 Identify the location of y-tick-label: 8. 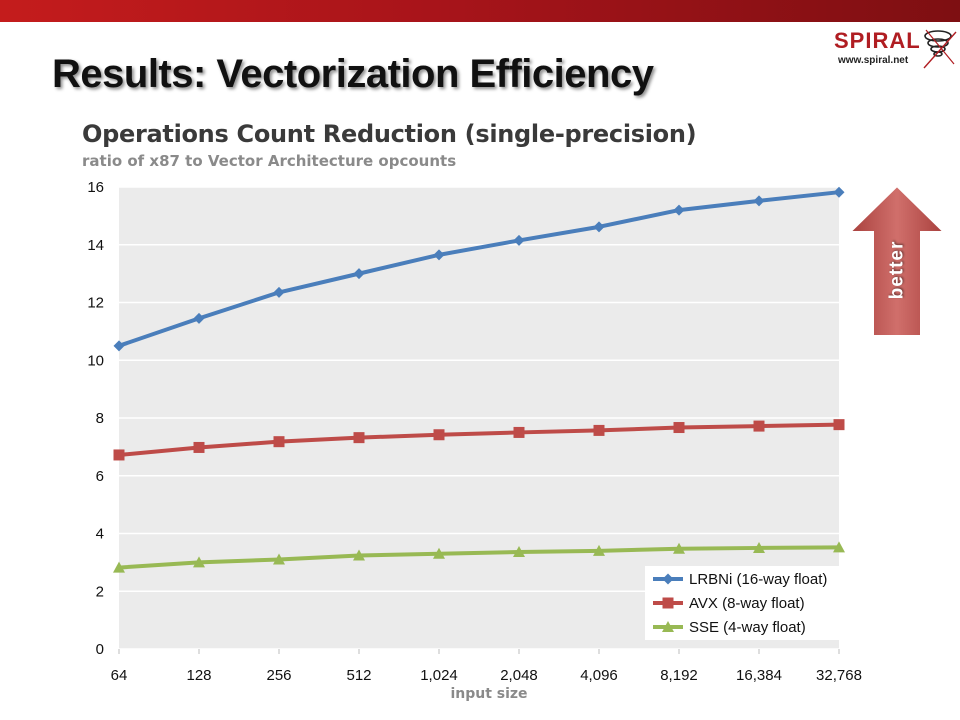
(100, 418).